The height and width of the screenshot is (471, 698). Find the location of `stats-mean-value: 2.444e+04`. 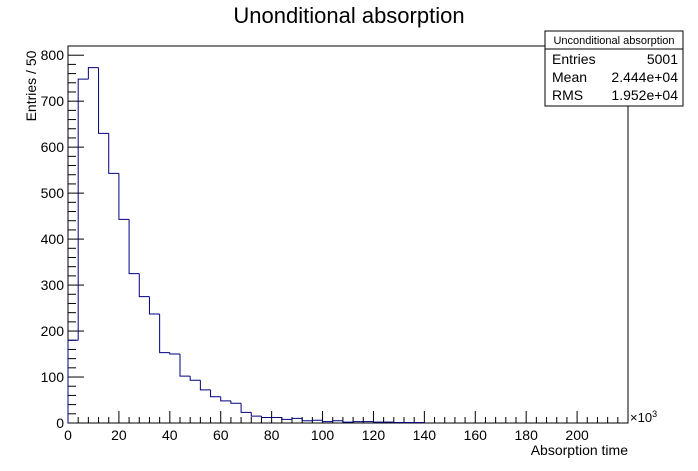

stats-mean-value: 2.444e+04 is located at coordinates (644, 77).